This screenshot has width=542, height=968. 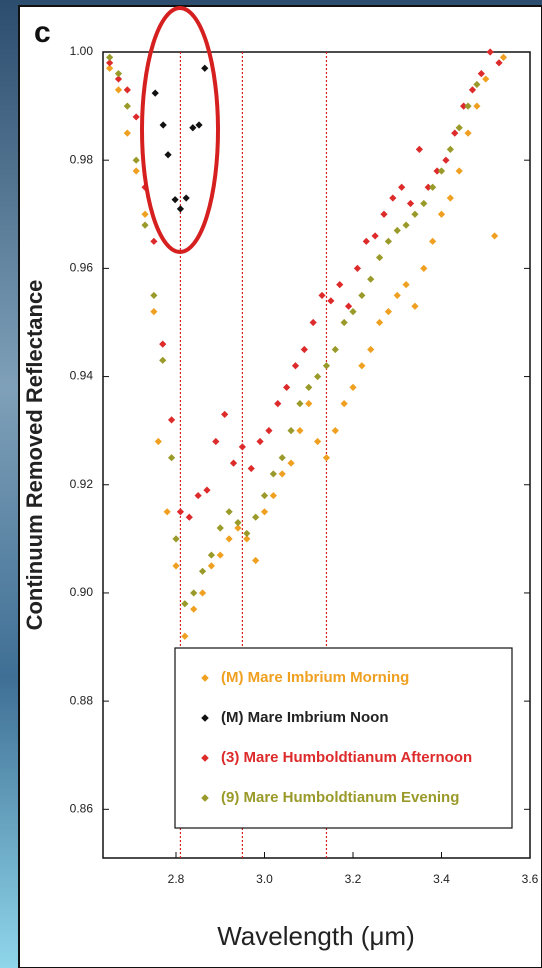 I want to click on x-tick-label: 3.6, so click(x=530, y=879).